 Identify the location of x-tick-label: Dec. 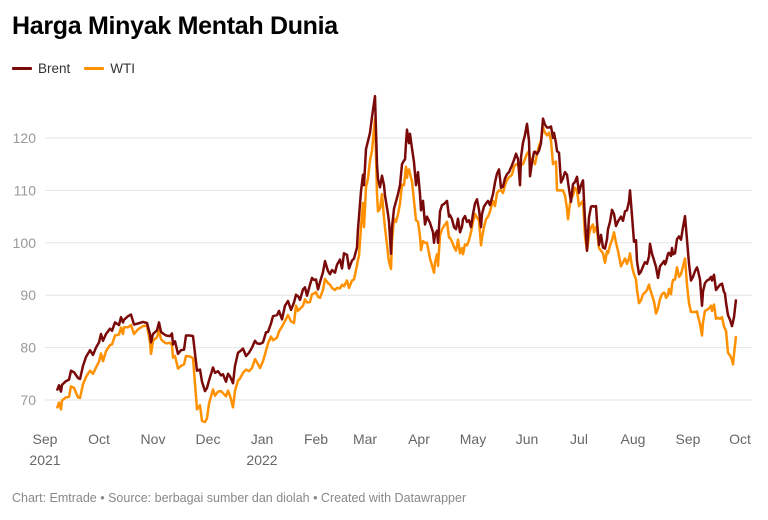
(208, 439).